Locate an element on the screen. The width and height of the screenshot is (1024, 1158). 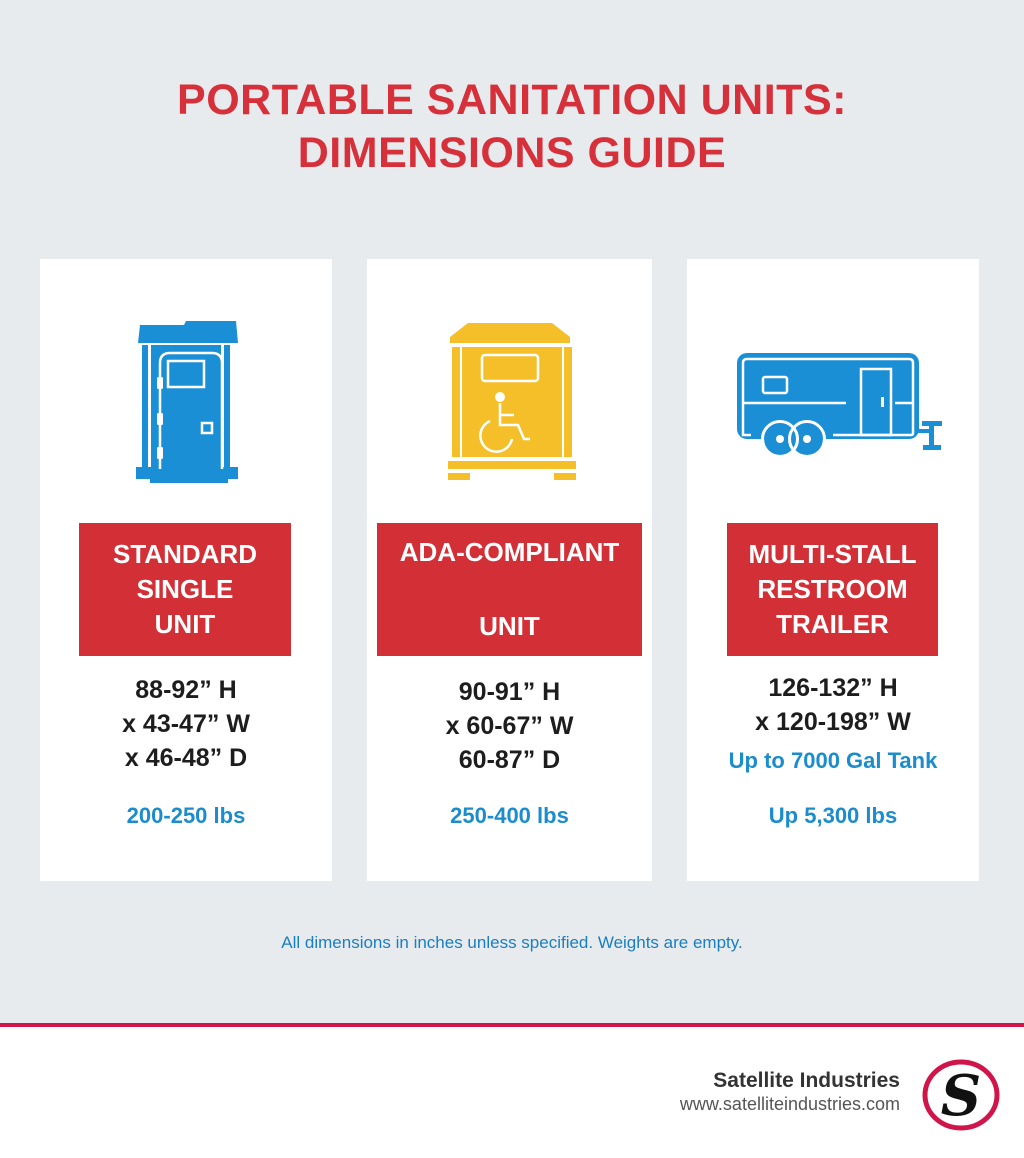
width-value: x 60-67” W is located at coordinates (509, 726).